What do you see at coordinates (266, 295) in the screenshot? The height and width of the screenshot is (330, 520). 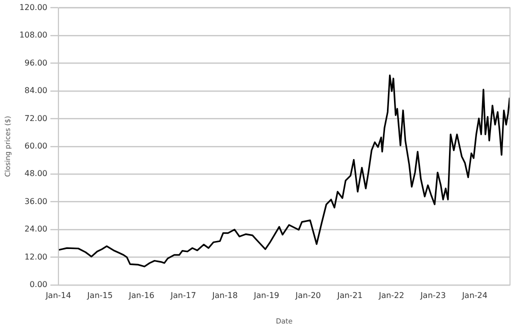 I see `x-tick-label: Jan-19` at bounding box center [266, 295].